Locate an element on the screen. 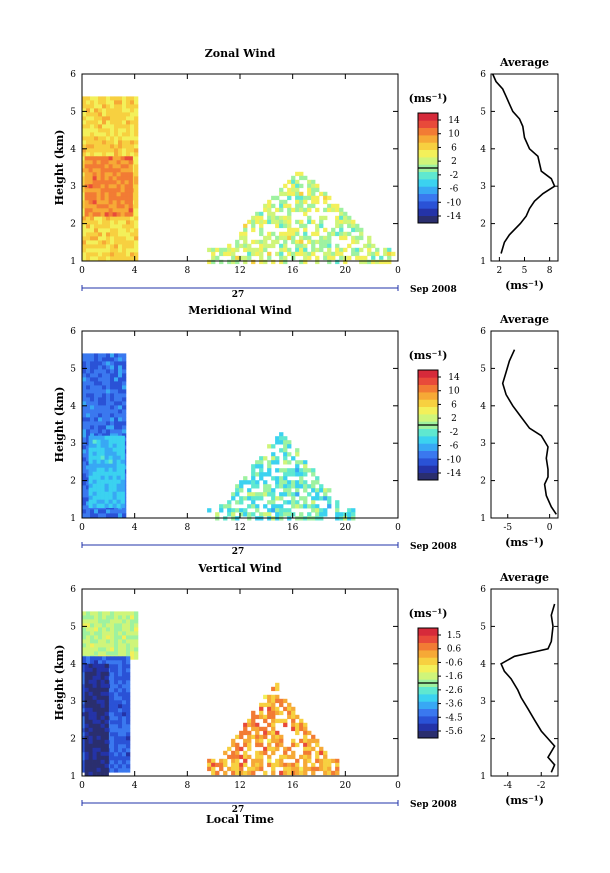  average-y-tick-label: 6 is located at coordinates (483, 332).